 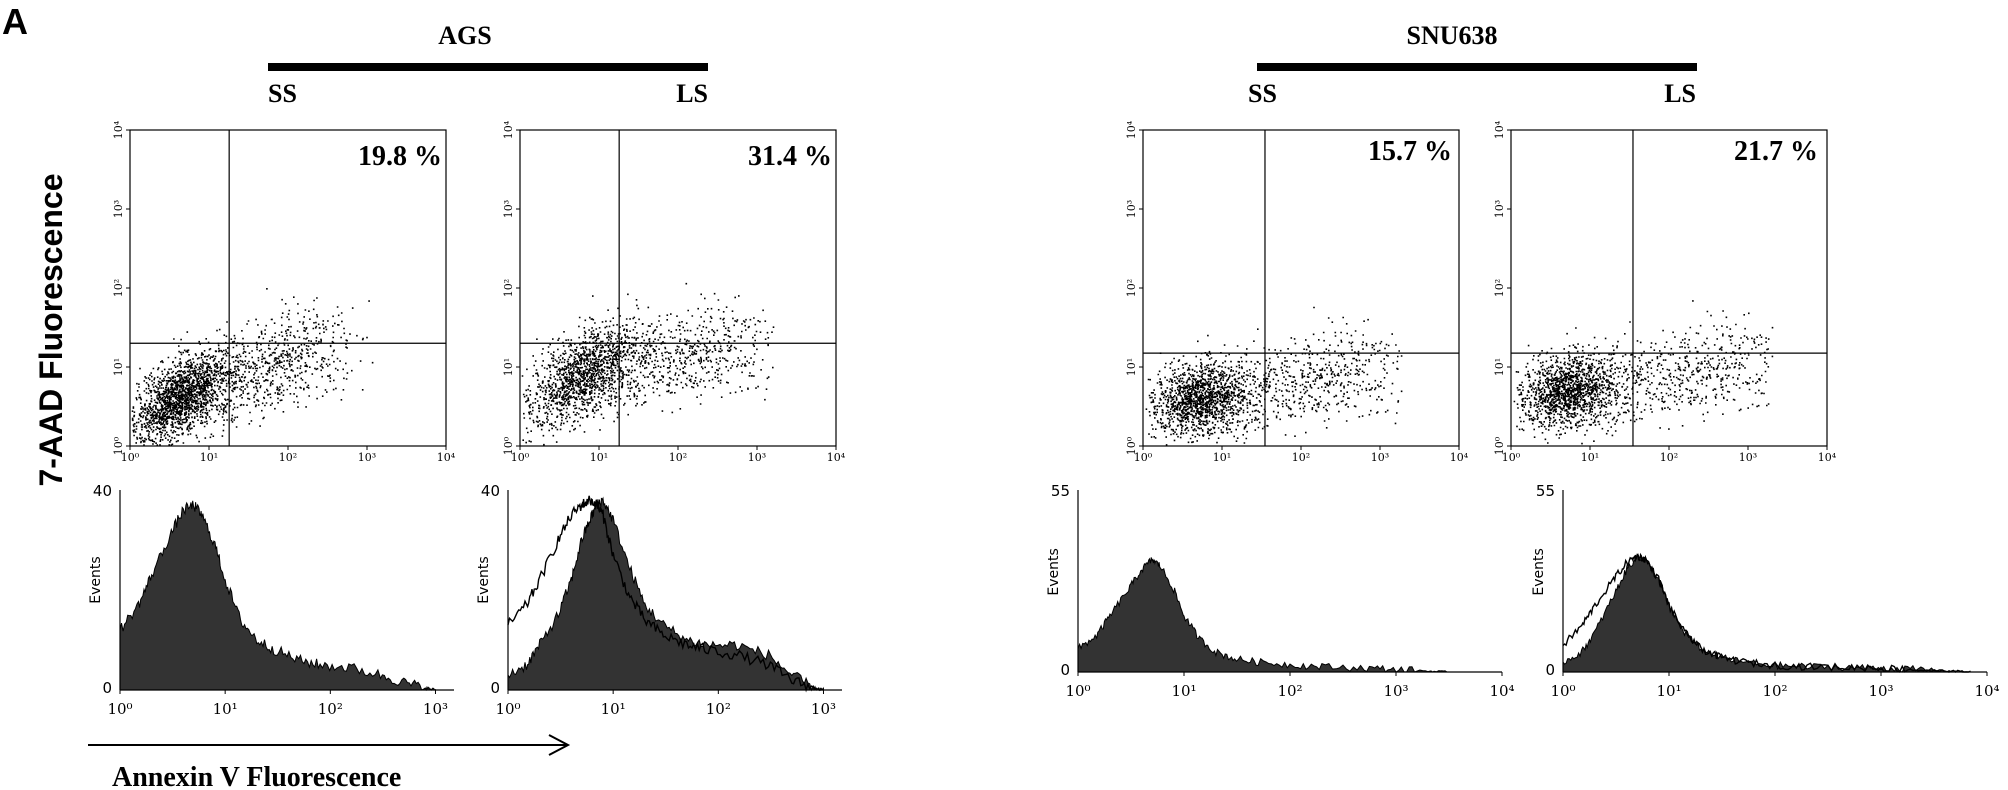 I want to click on quadrant-percentage: 31.4 %, so click(x=790, y=156).